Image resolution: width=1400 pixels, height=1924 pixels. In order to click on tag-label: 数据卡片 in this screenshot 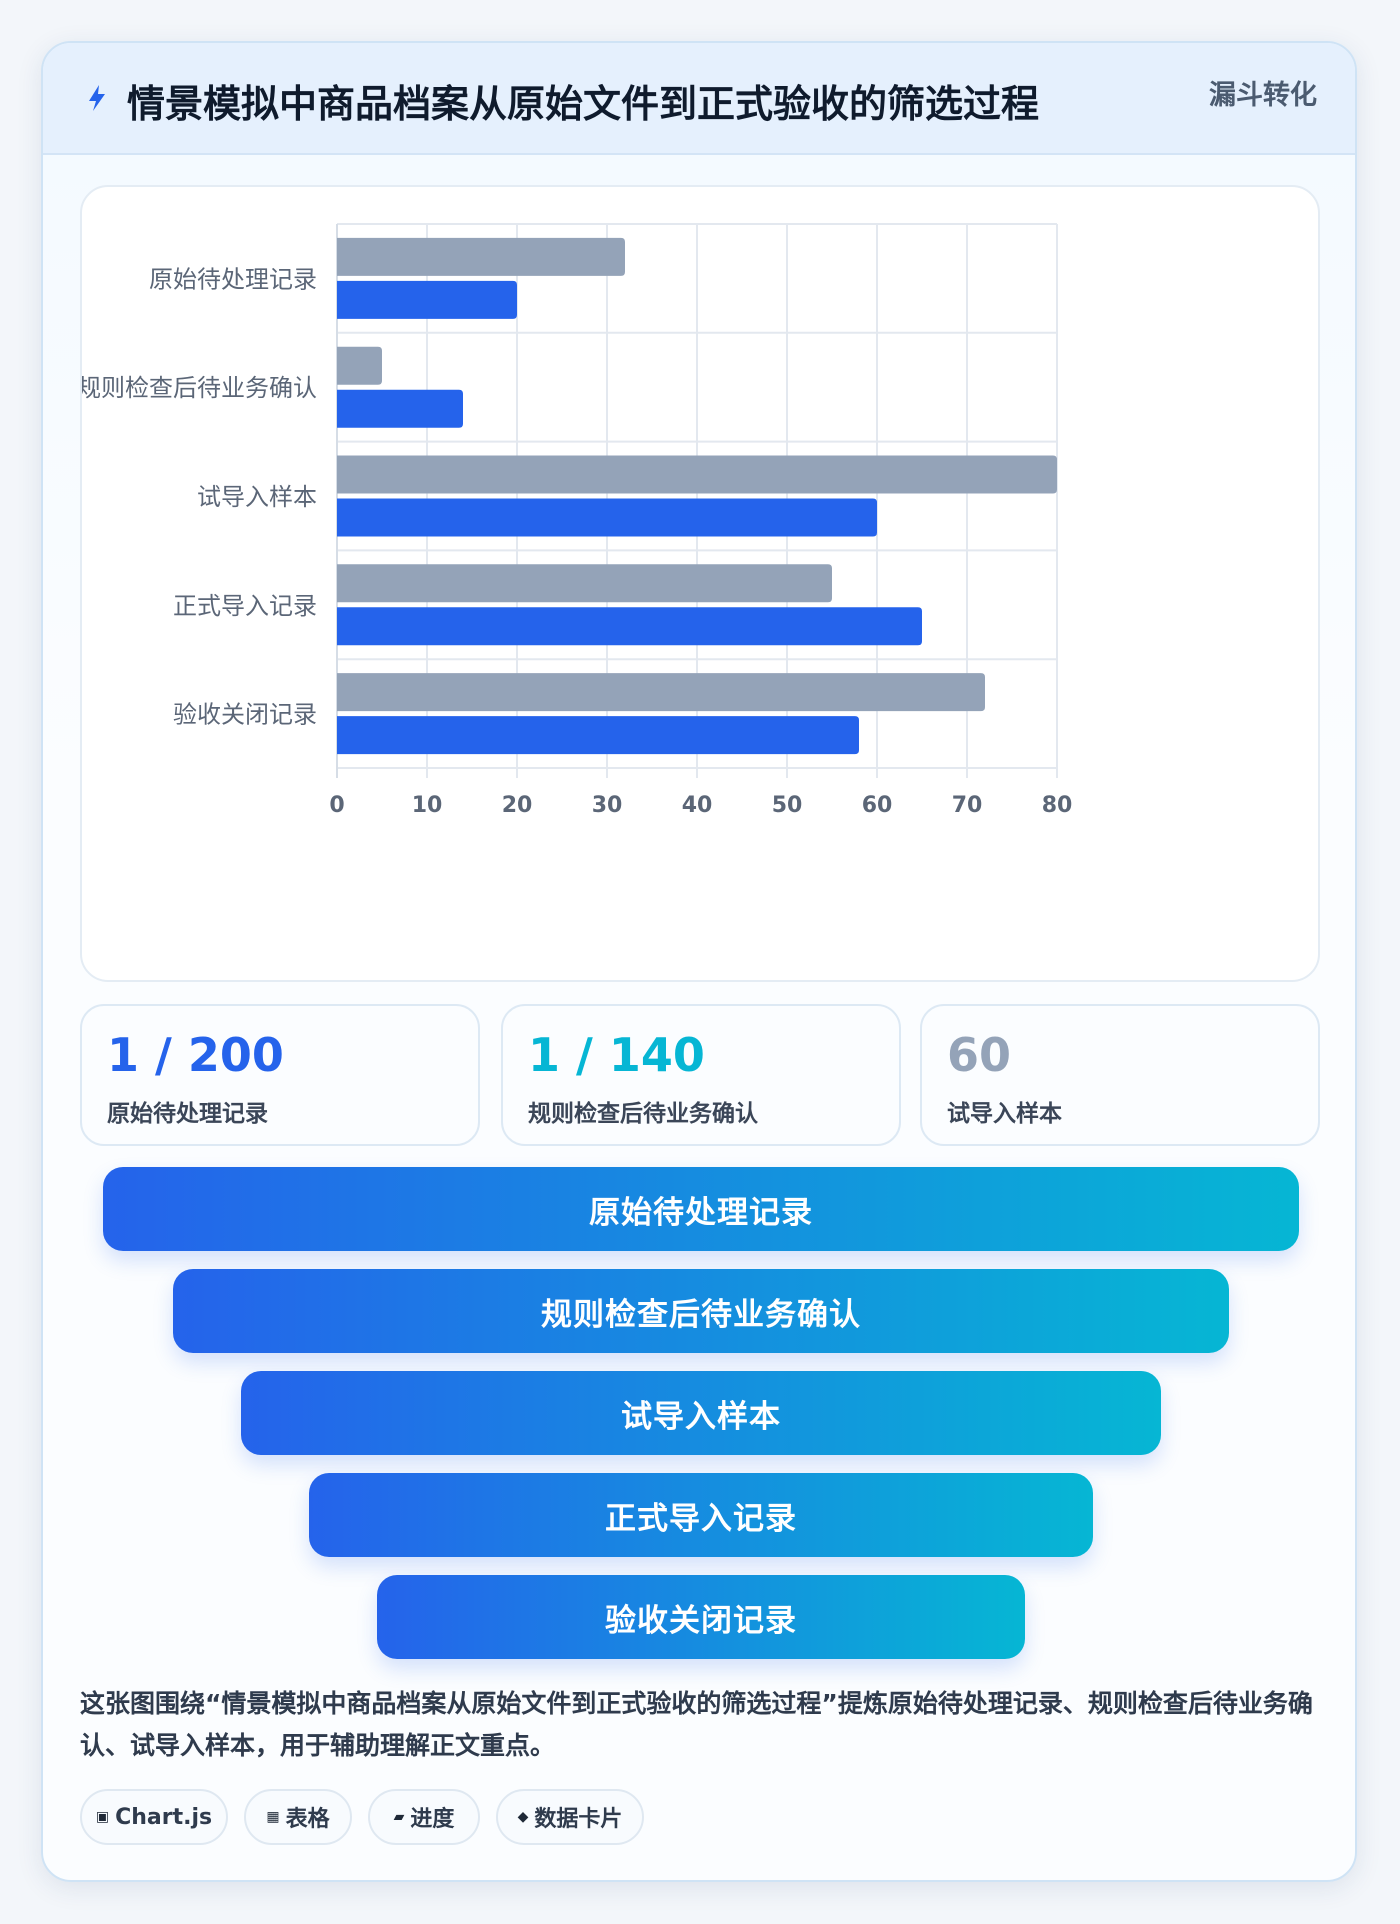, I will do `click(578, 1819)`.